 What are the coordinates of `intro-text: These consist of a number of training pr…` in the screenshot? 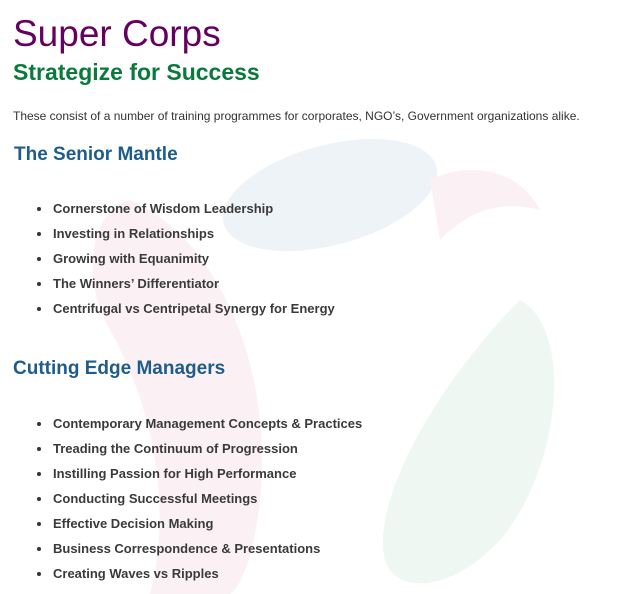 It's located at (296, 116).